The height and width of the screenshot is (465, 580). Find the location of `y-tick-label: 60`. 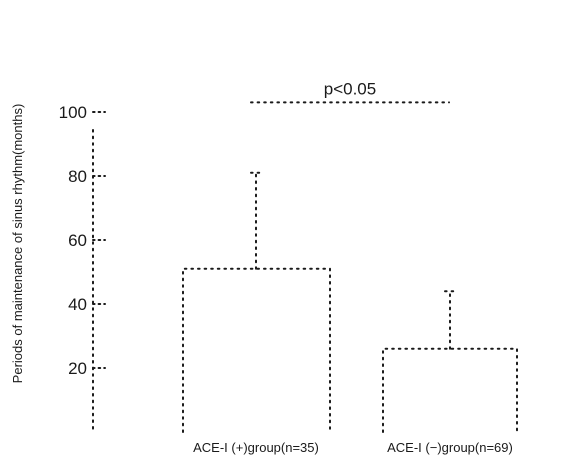

y-tick-label: 60 is located at coordinates (77, 240).